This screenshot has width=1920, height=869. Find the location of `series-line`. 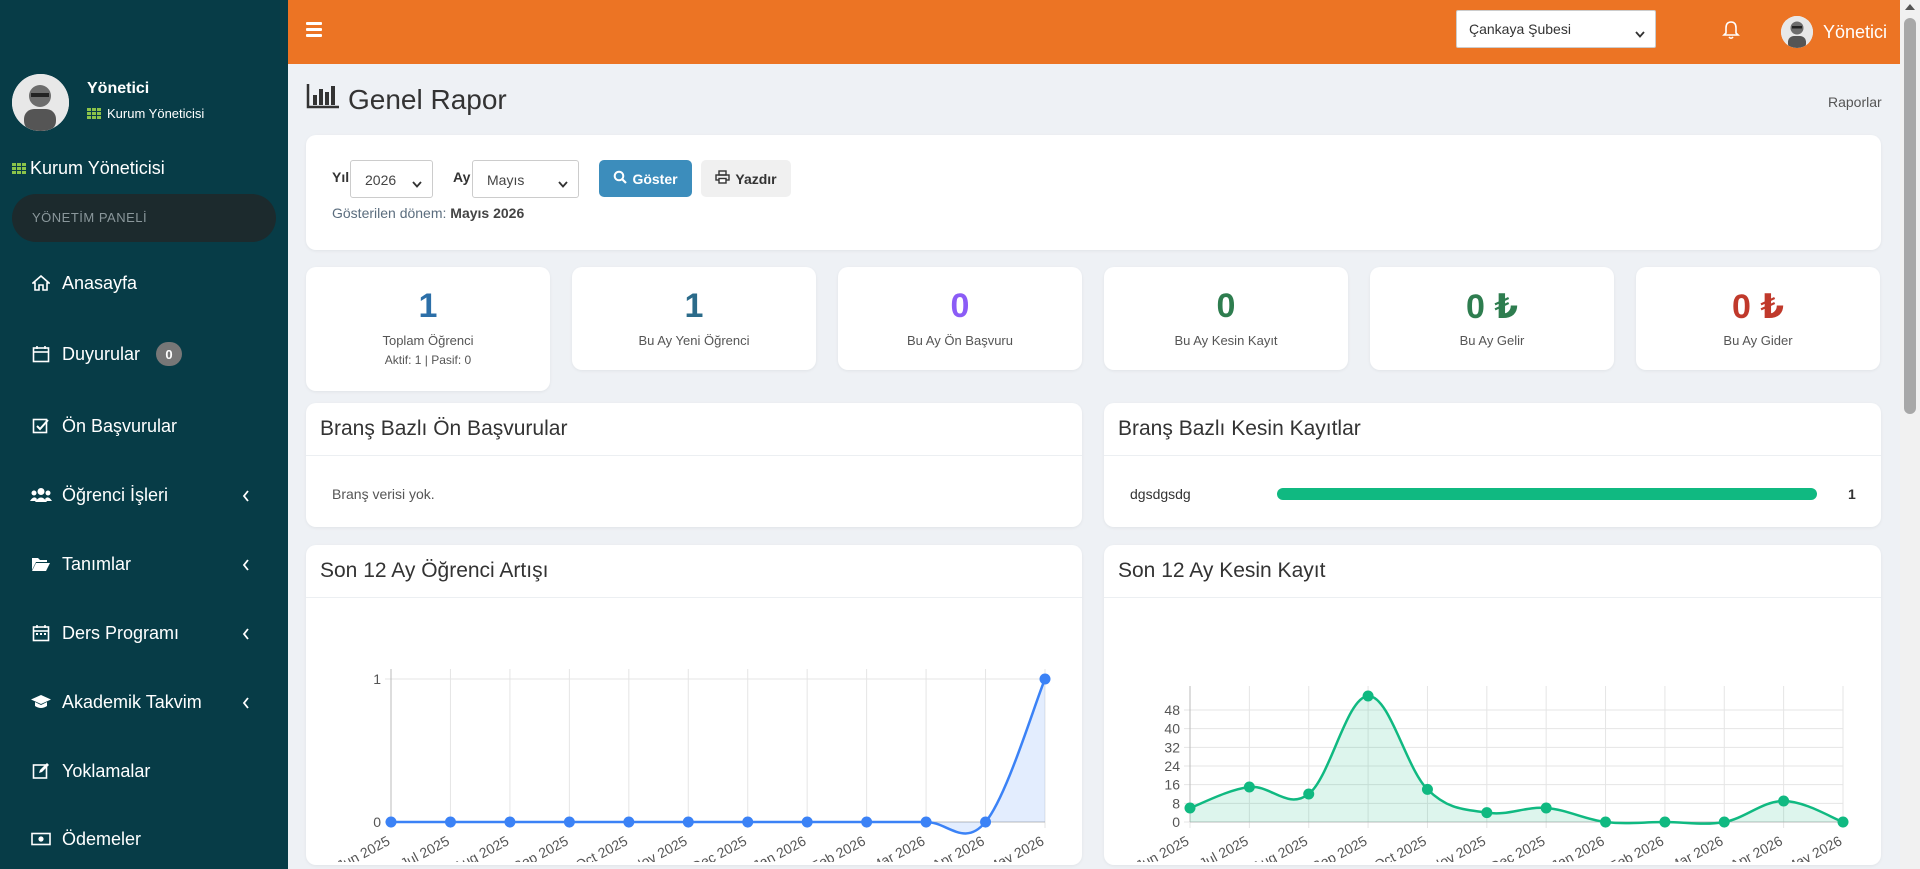

series-line is located at coordinates (719, 756).